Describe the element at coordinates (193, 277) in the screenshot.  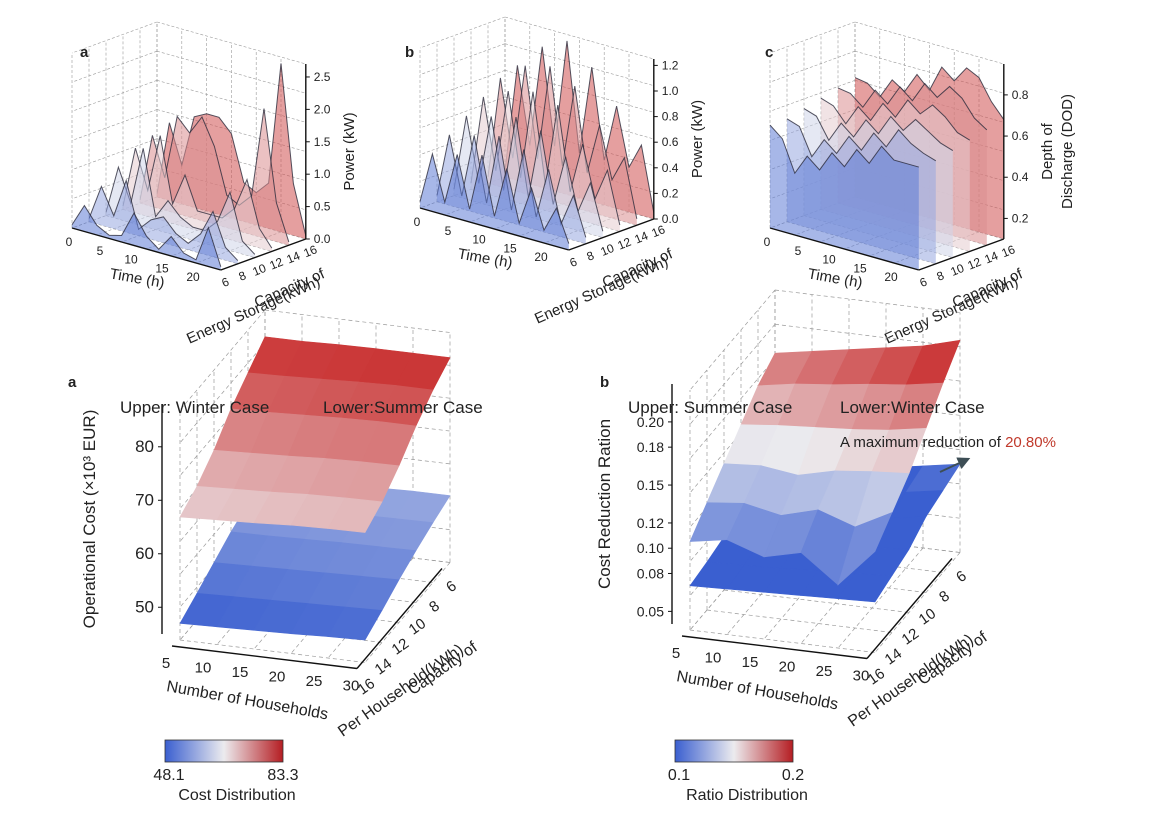
I see `x-tick-label: 20` at that location.